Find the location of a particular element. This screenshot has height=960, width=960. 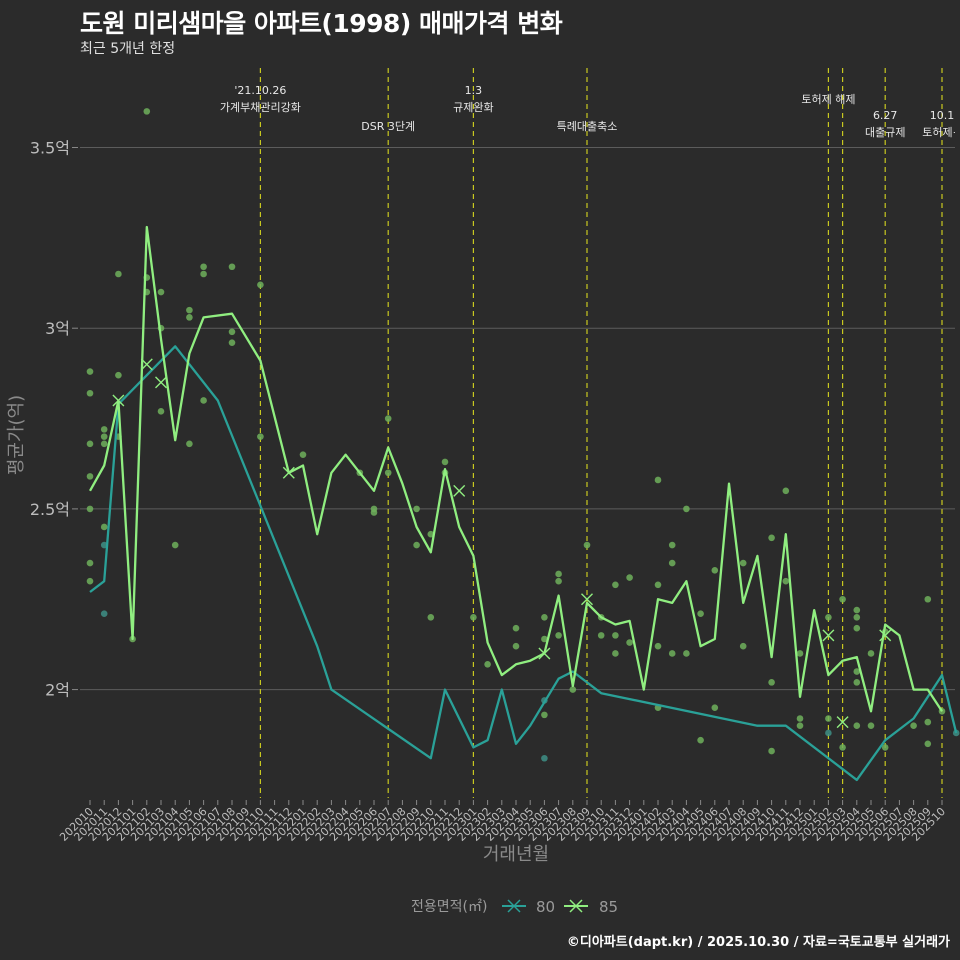

event-sublabel-2: 규제완화 is located at coordinates (473, 107).